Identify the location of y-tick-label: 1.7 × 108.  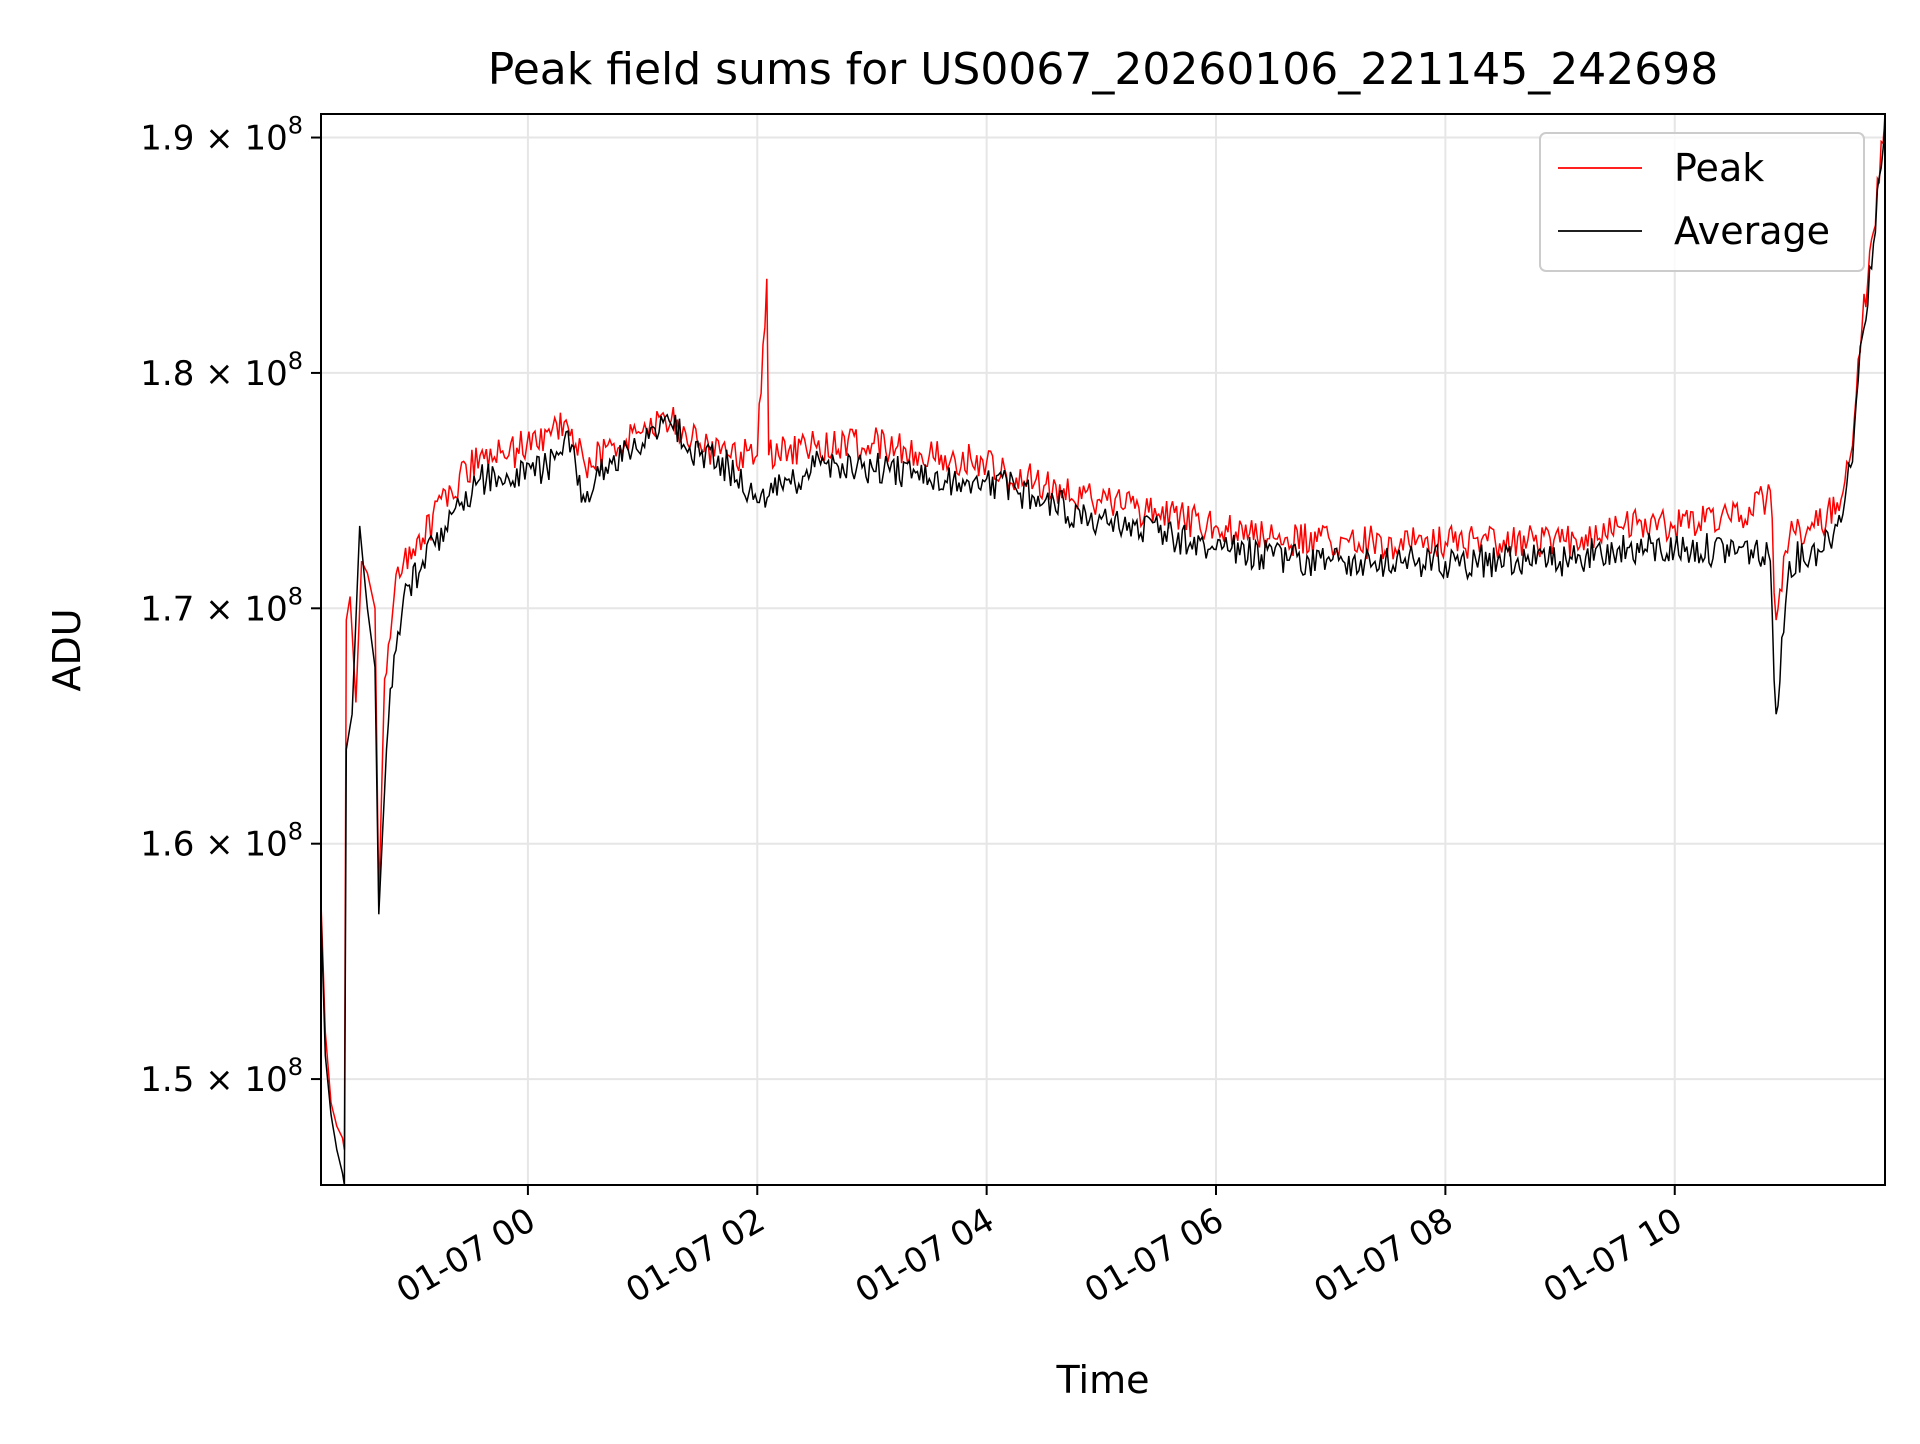
(221, 605).